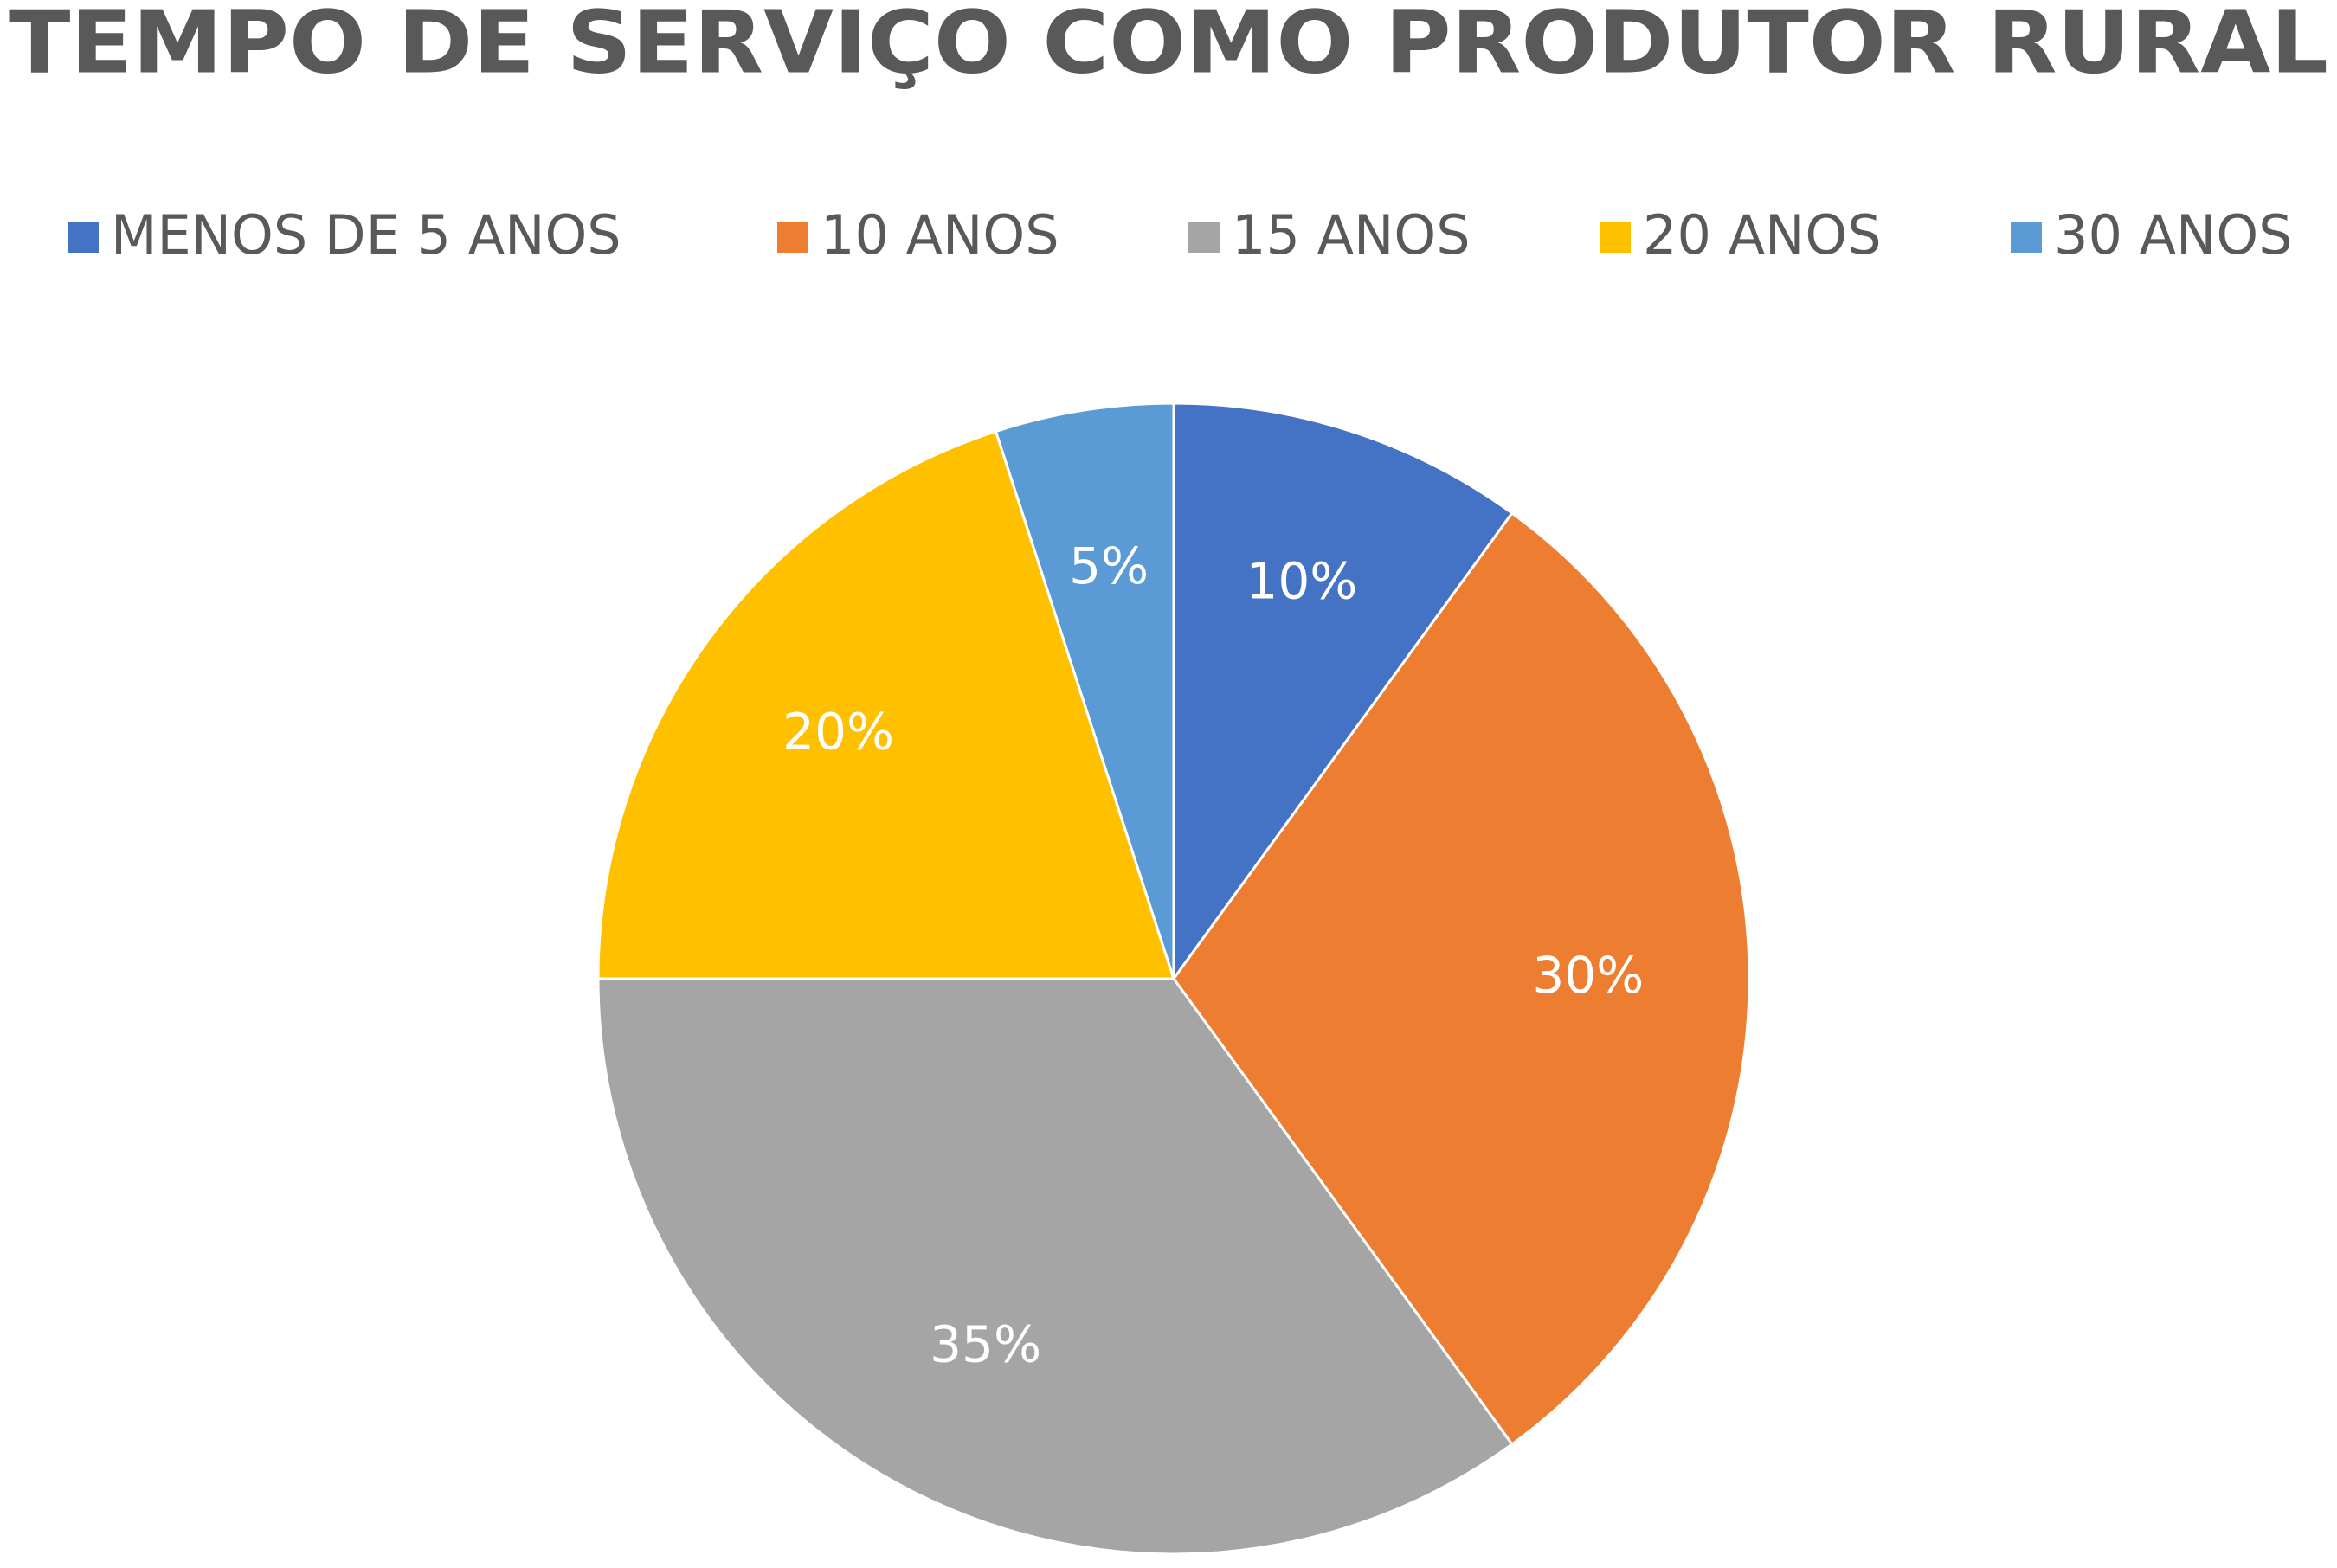 The image size is (2337, 1568). Describe the element at coordinates (2173, 235) in the screenshot. I see `legend-label: 30 ANOS` at that location.